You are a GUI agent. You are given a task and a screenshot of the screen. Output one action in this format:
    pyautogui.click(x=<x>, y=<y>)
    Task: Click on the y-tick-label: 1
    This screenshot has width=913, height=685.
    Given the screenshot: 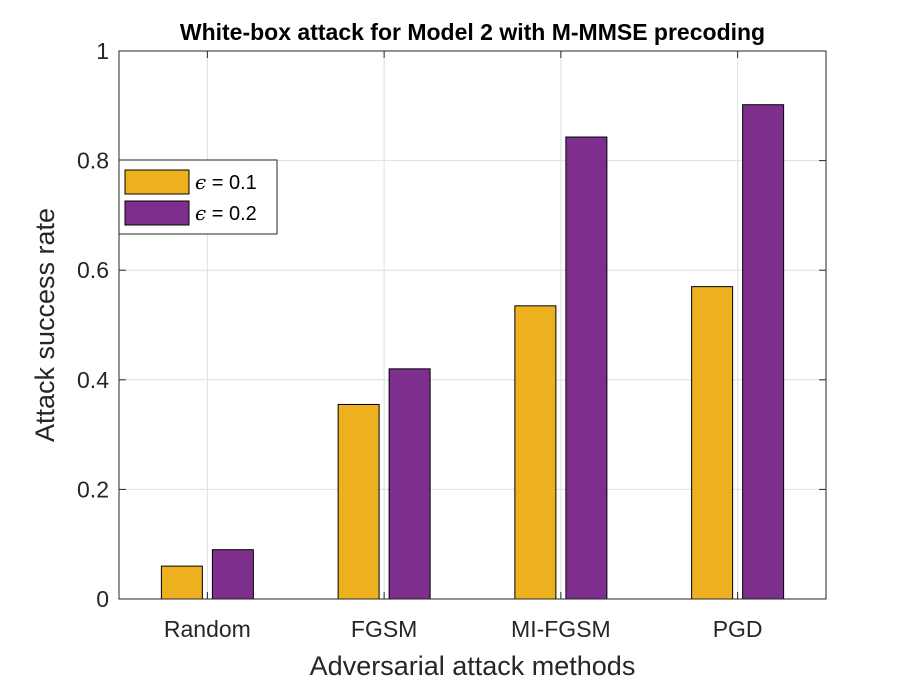 What is the action you would take?
    pyautogui.click(x=102, y=51)
    